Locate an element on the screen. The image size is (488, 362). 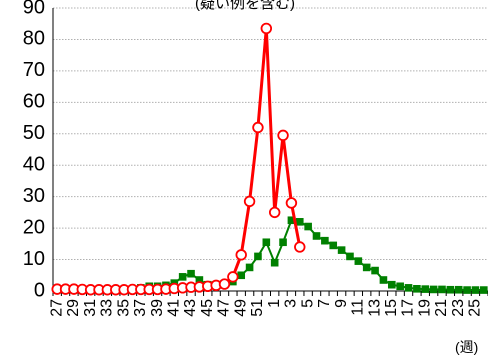
x-tick-label: 25 is located at coordinates (475, 308).